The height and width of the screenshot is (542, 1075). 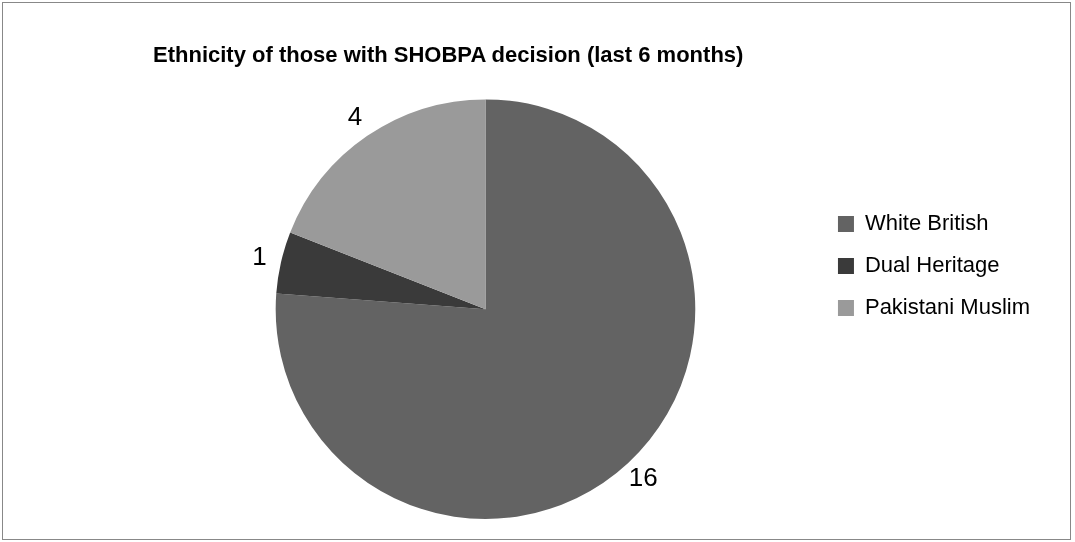 What do you see at coordinates (448, 55) in the screenshot?
I see `chart-title: Ethnicity of those with SHOBPA decision (last 6 months)` at bounding box center [448, 55].